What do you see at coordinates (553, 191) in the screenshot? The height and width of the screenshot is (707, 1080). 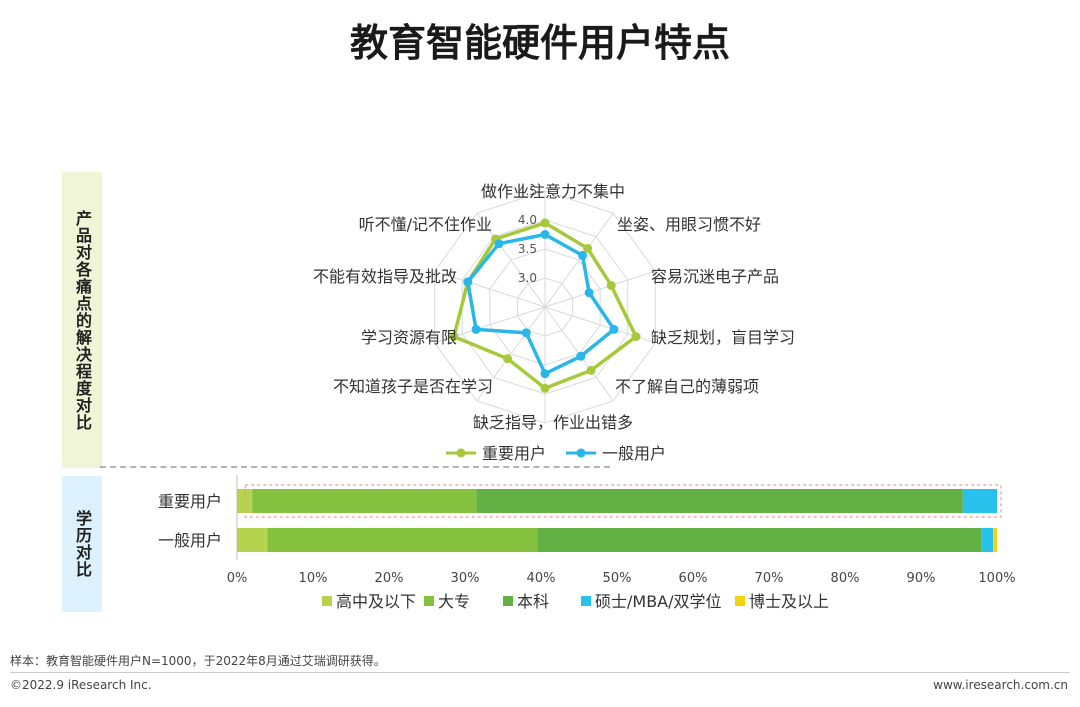 I see `radar-axis-label: 做作业注意力不集中` at bounding box center [553, 191].